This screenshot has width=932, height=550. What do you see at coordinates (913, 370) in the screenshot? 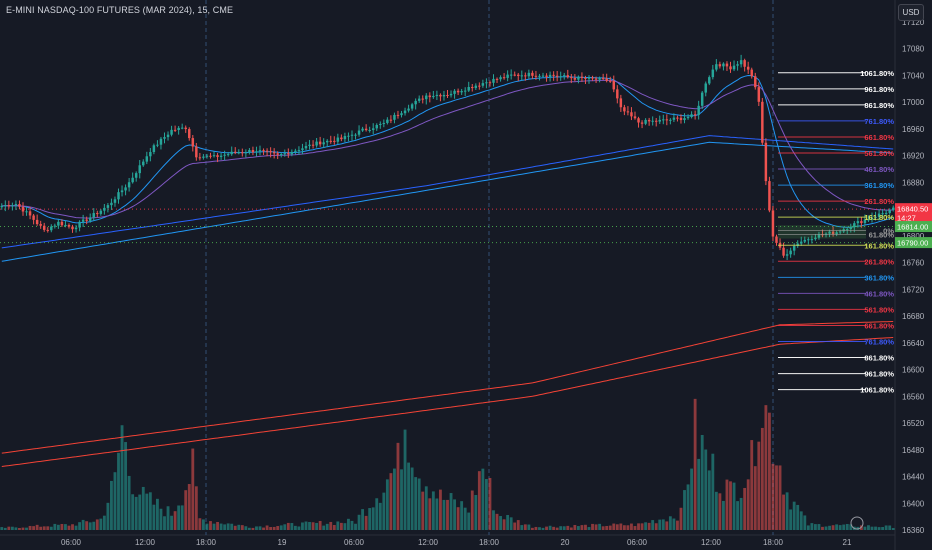
I see `y-tick-label: 16600` at bounding box center [913, 370].